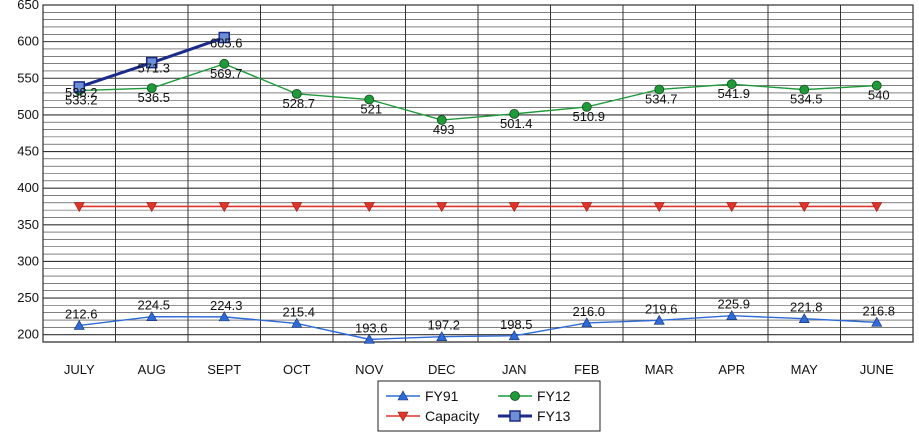 Image resolution: width=919 pixels, height=434 pixels. What do you see at coordinates (515, 416) in the screenshot?
I see `legend-marker-fy13` at bounding box center [515, 416].